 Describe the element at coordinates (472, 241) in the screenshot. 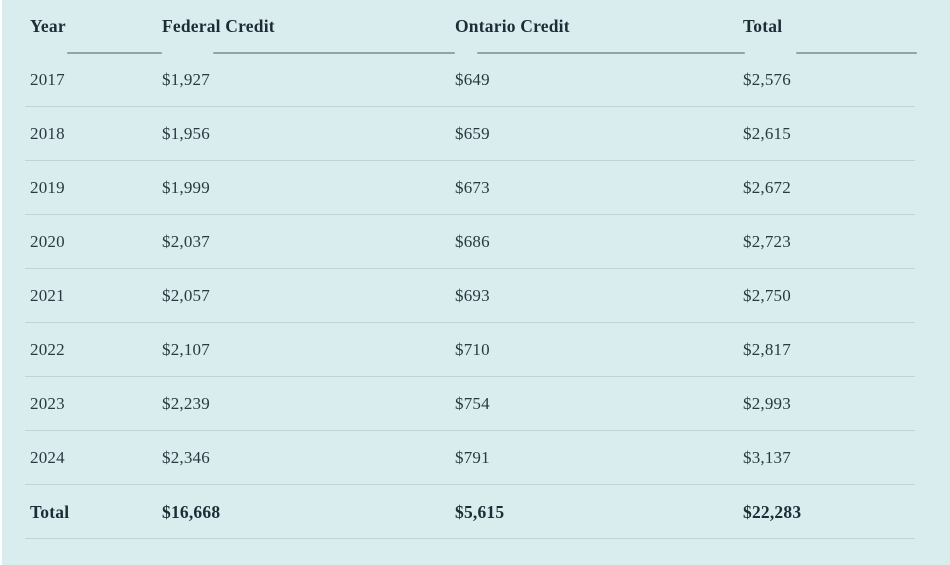

I see `cell-ontario: $686` at that location.